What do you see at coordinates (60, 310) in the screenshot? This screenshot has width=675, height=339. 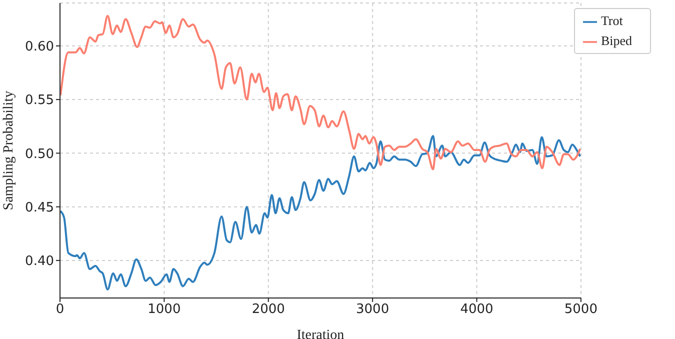 I see `x-tick-label: 0` at bounding box center [60, 310].